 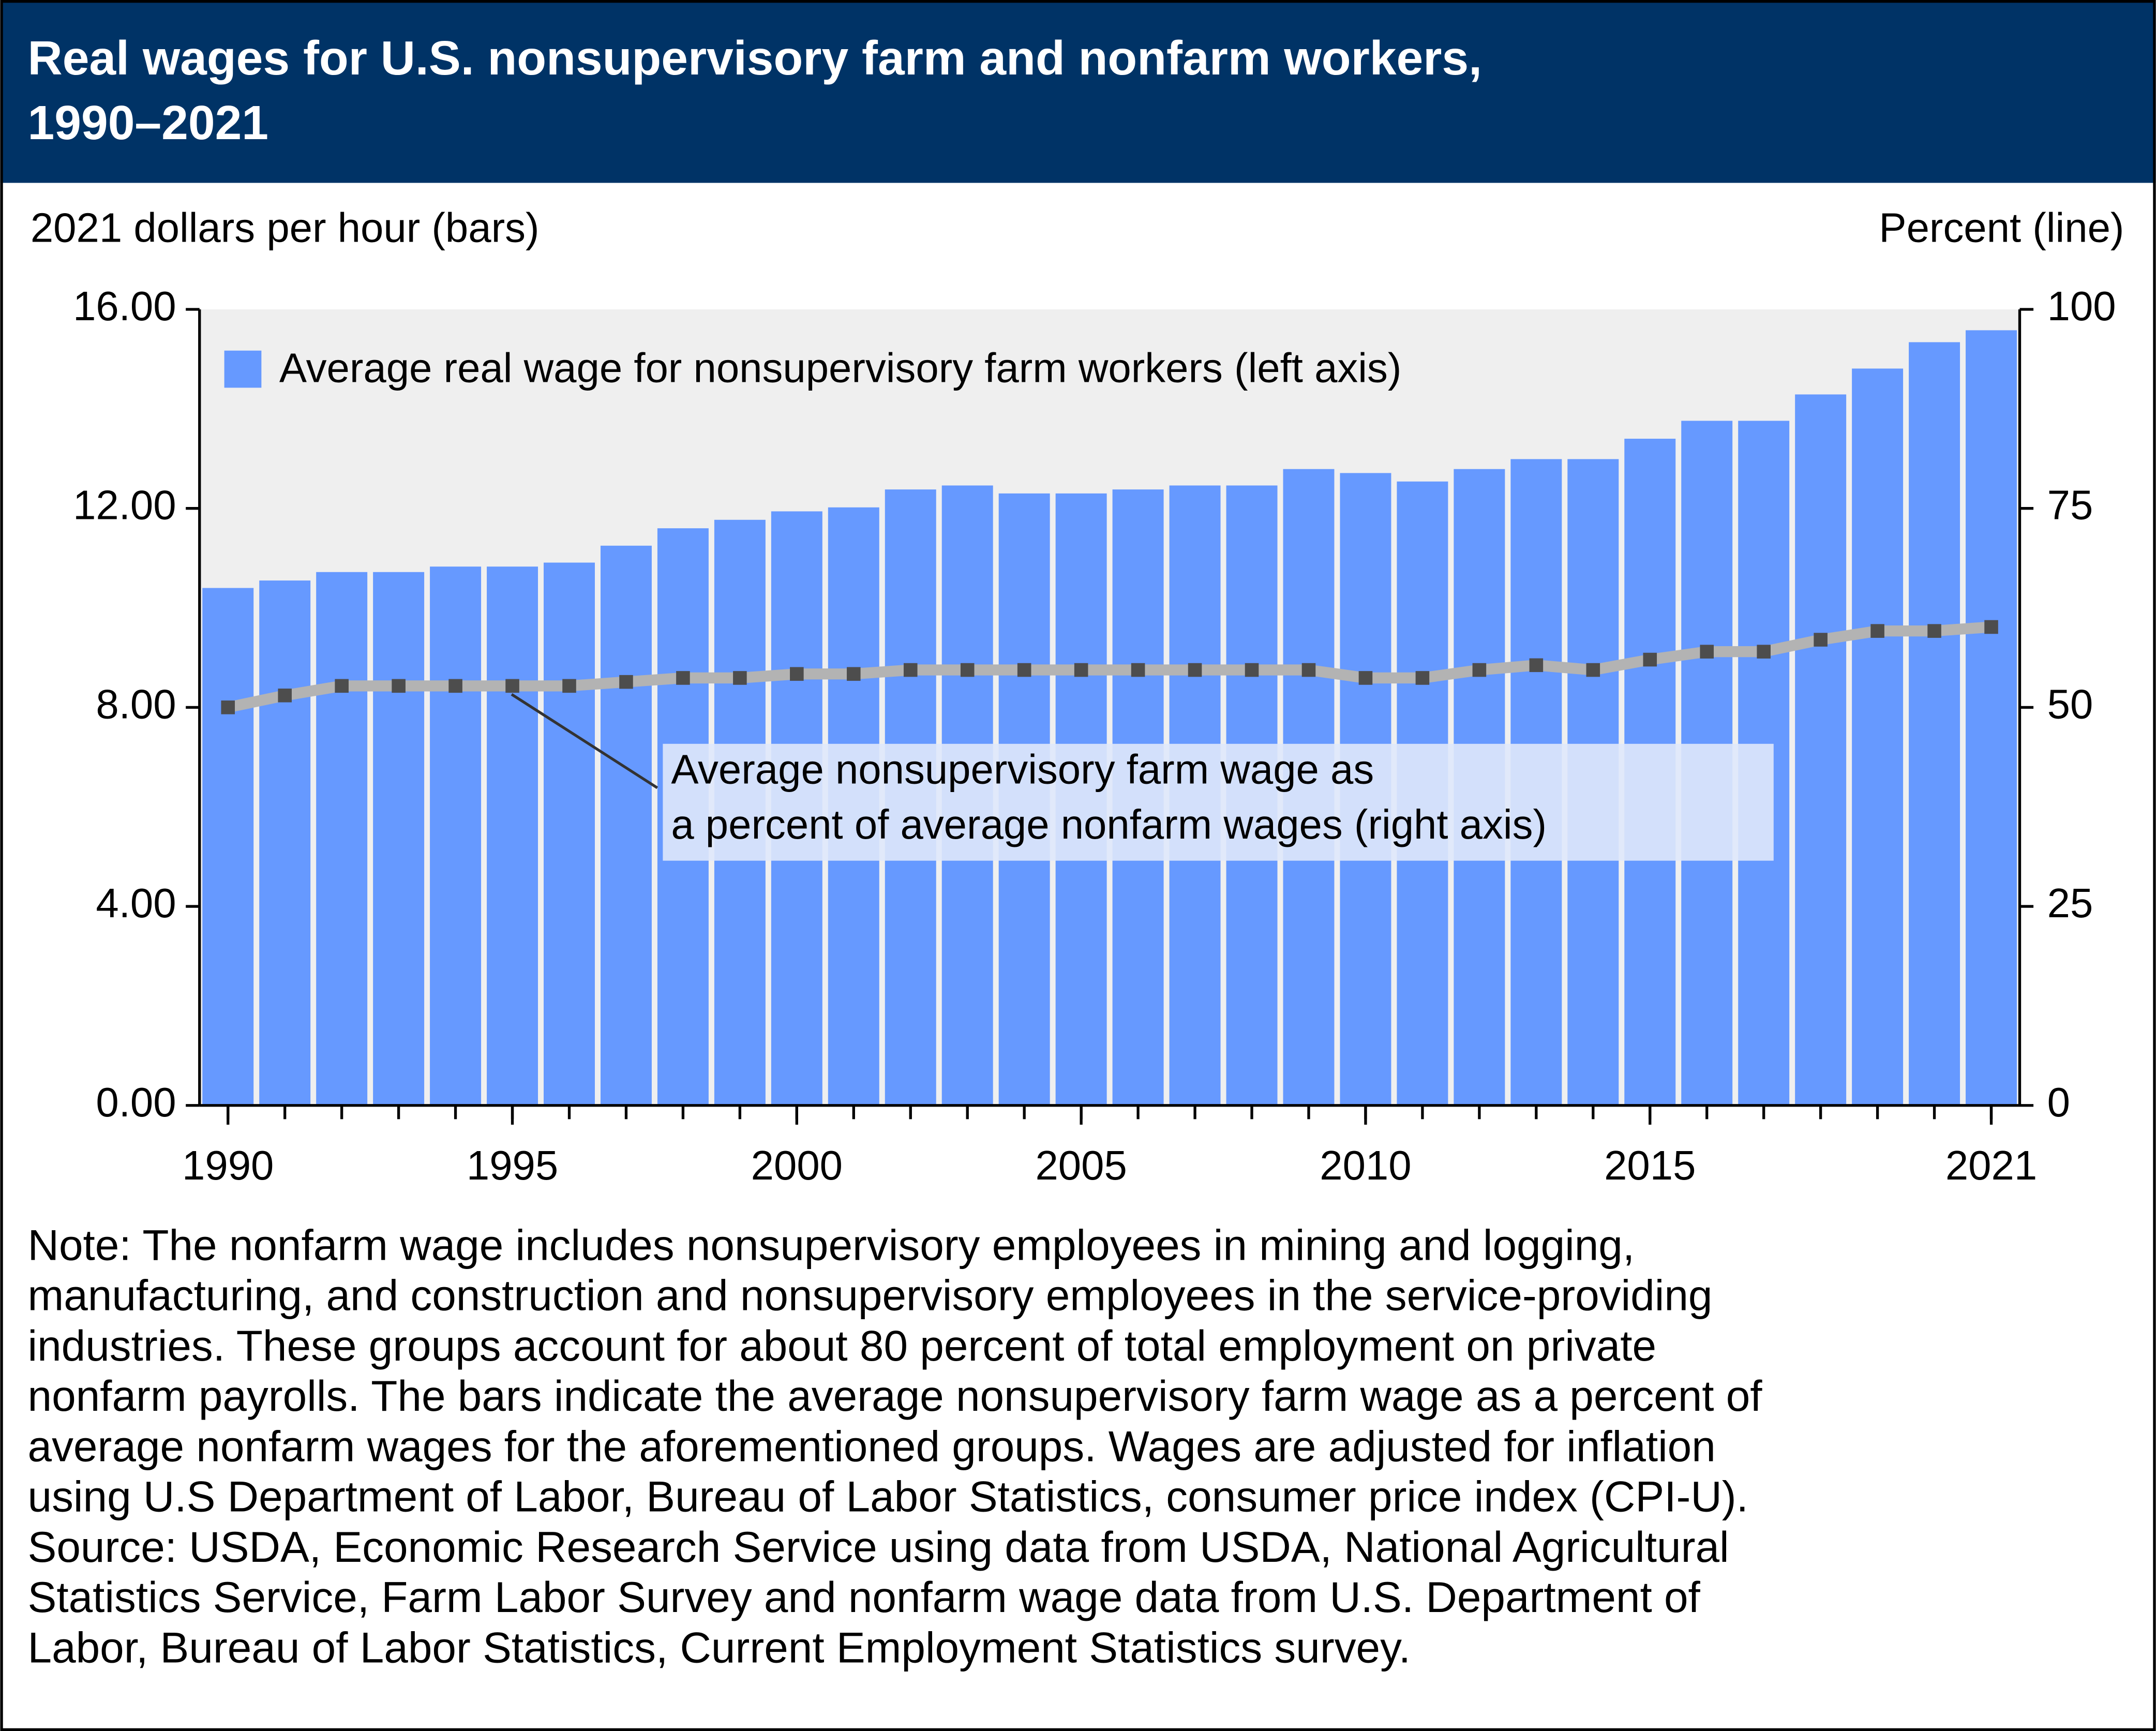 What do you see at coordinates (148, 123) in the screenshot?
I see `chart-title: 1990–2021` at bounding box center [148, 123].